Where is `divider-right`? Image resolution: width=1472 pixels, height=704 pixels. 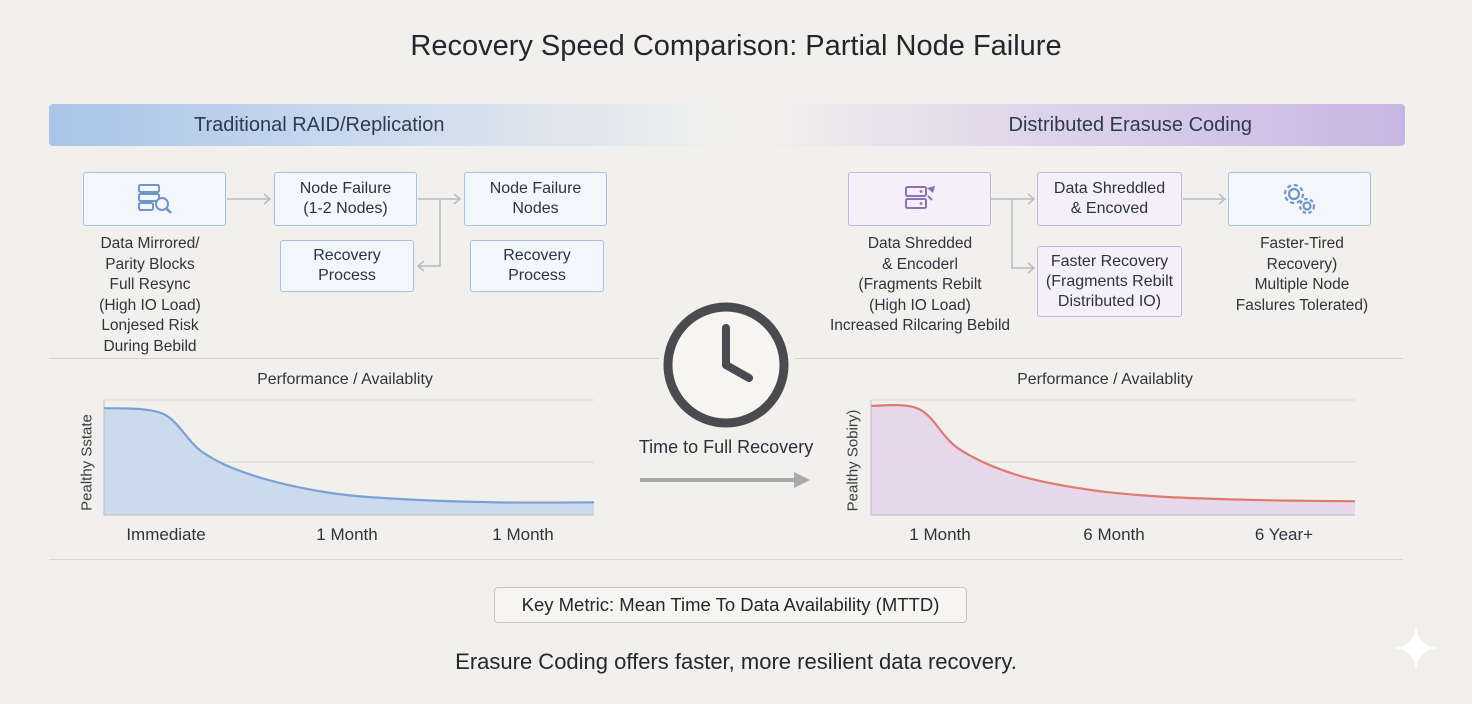 divider-right is located at coordinates (1099, 358).